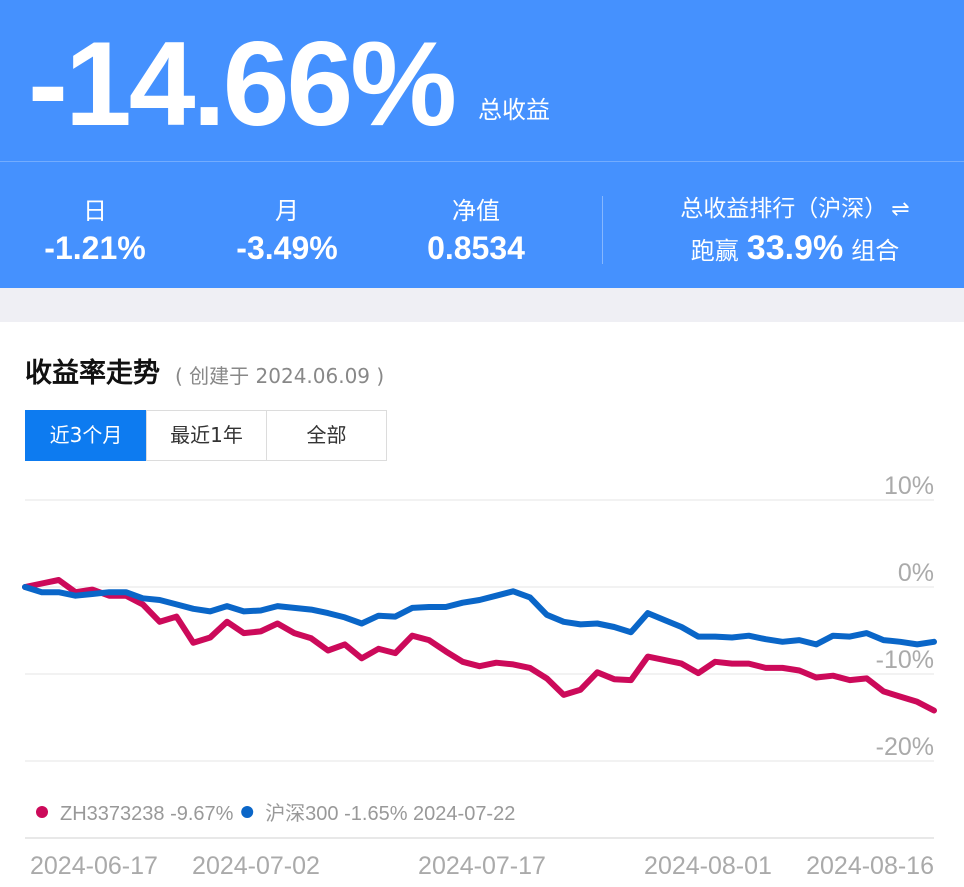  What do you see at coordinates (95, 248) in the screenshot?
I see `day-return-value: -1.21%` at bounding box center [95, 248].